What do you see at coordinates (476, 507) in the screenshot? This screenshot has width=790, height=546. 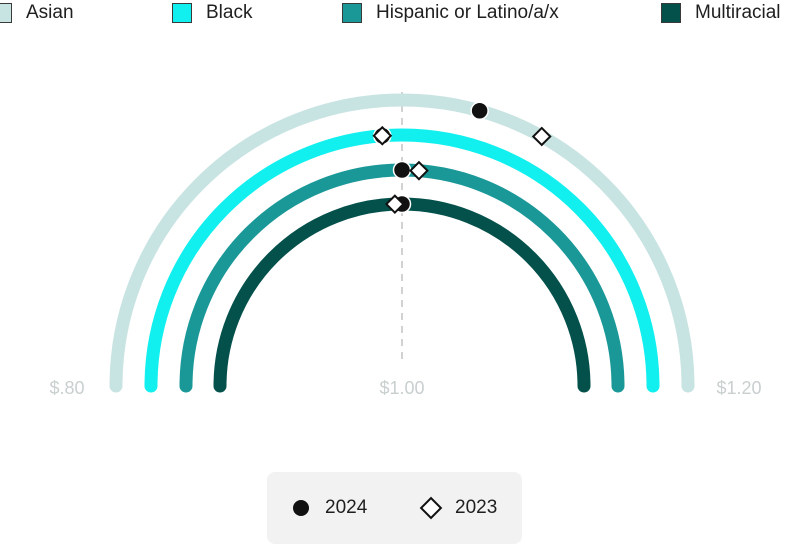 I see `marker-legend-label-2023: 2023` at bounding box center [476, 507].